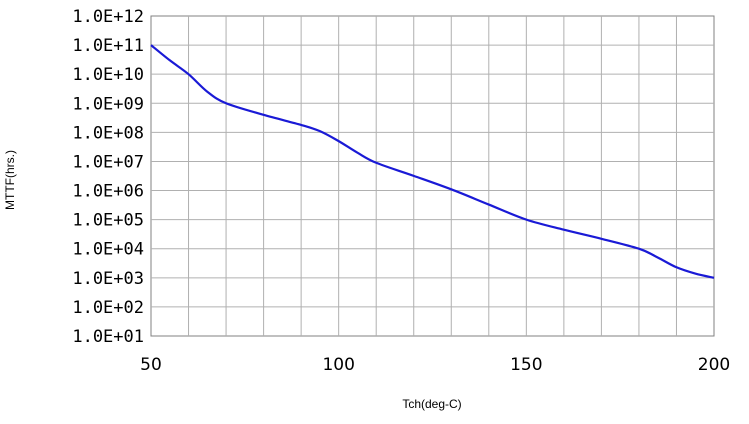  Describe the element at coordinates (108, 46) in the screenshot. I see `y-tick-label: 1.0E+11` at that location.